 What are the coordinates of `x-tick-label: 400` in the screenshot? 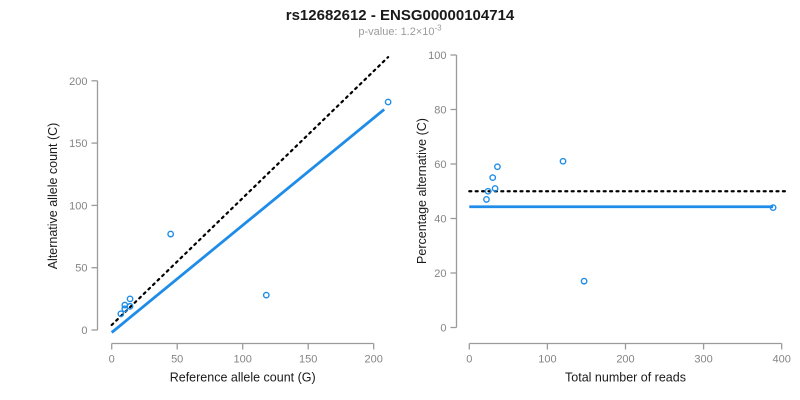 It's located at (782, 360).